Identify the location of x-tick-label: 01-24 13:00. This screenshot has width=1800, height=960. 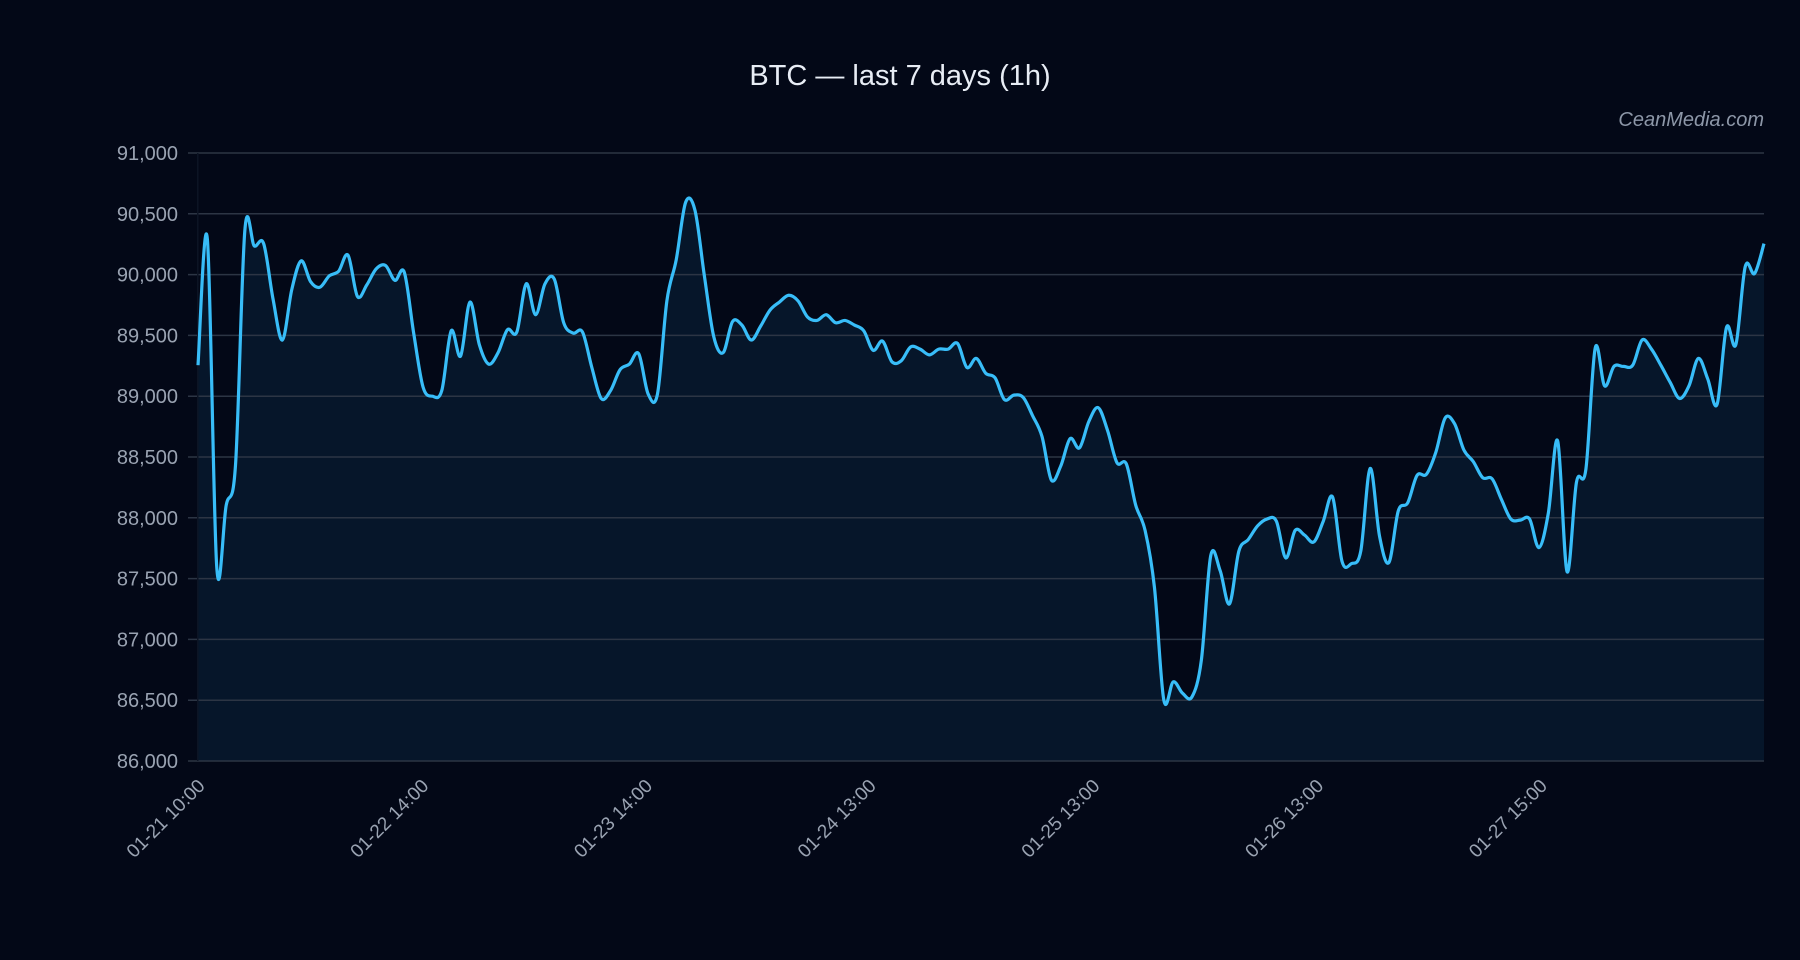
(837, 819).